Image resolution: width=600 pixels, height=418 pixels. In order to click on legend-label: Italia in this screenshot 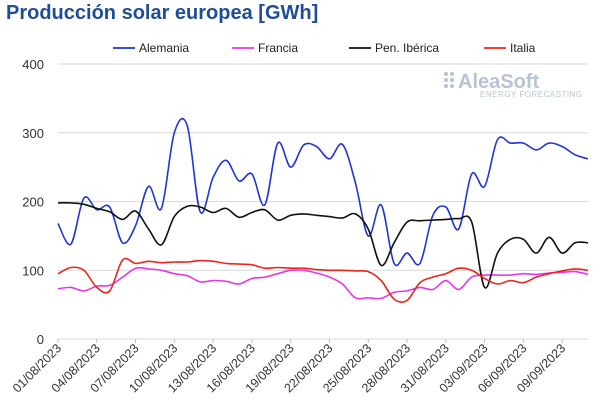, I will do `click(523, 48)`.